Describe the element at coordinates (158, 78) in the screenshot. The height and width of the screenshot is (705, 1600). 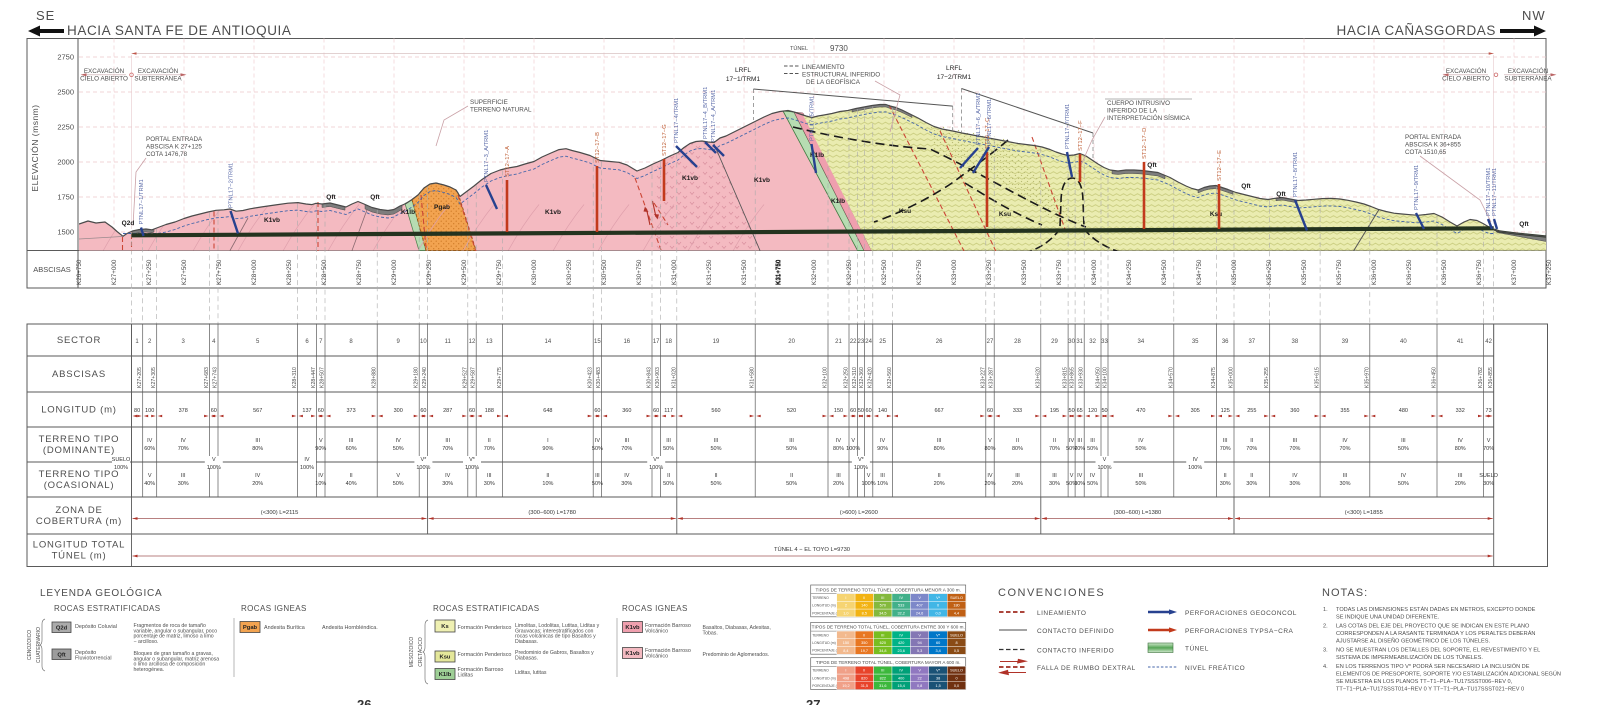
I see `svg-text: SUBTERRÁNEA` at that location.